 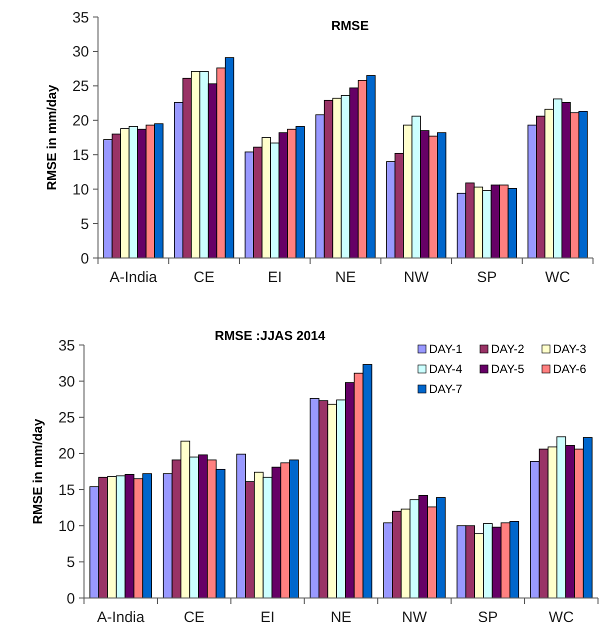 What do you see at coordinates (508, 369) in the screenshot?
I see `legend-label: DAY-5` at bounding box center [508, 369].